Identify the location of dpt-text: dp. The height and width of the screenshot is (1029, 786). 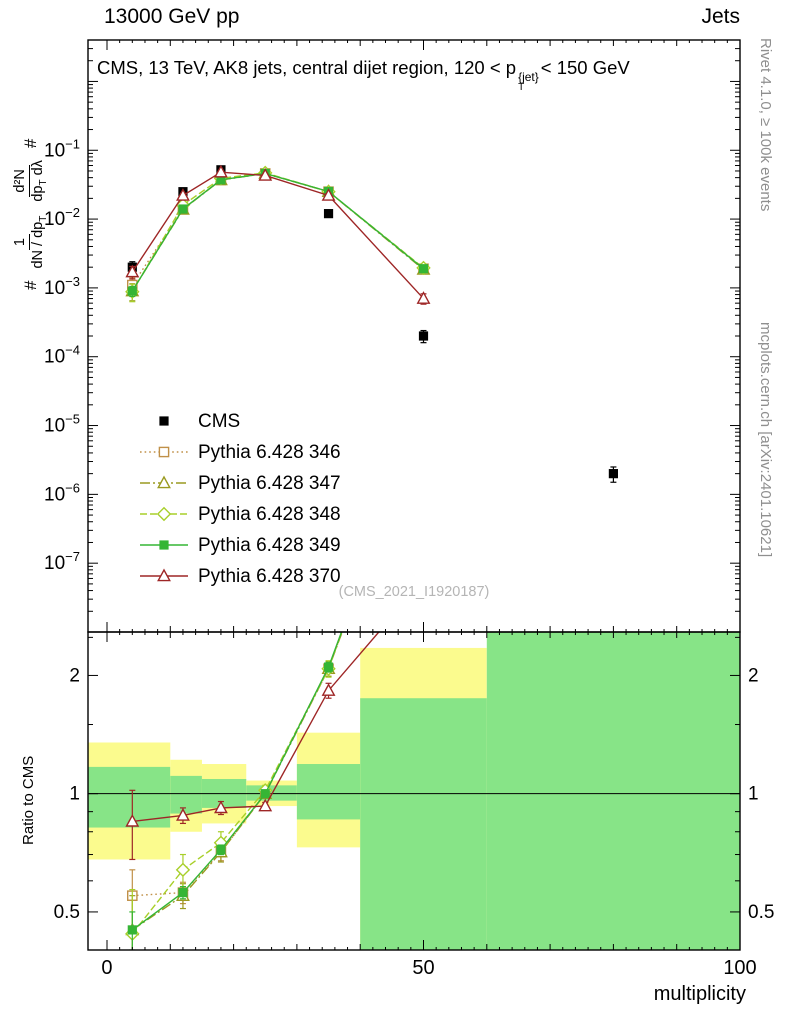
(38, 193).